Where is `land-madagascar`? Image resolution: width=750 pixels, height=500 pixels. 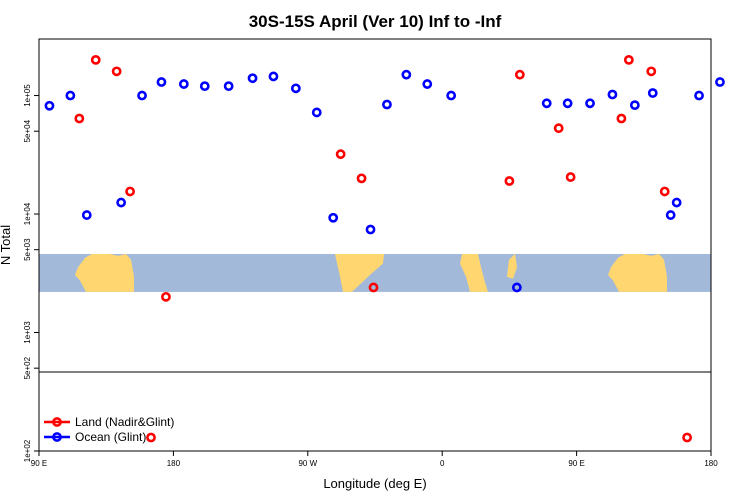
land-madagascar is located at coordinates (512, 266).